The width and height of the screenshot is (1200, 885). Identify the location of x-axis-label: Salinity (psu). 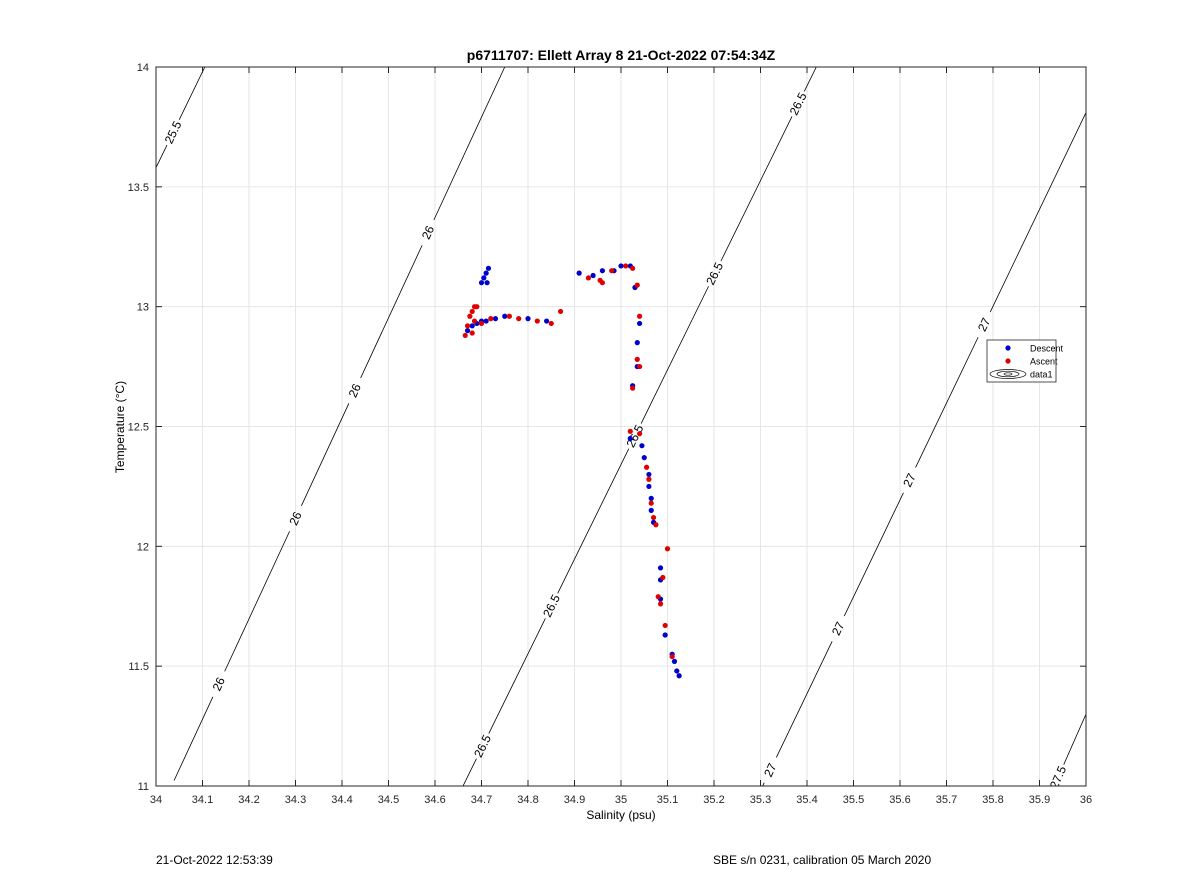
(620, 815).